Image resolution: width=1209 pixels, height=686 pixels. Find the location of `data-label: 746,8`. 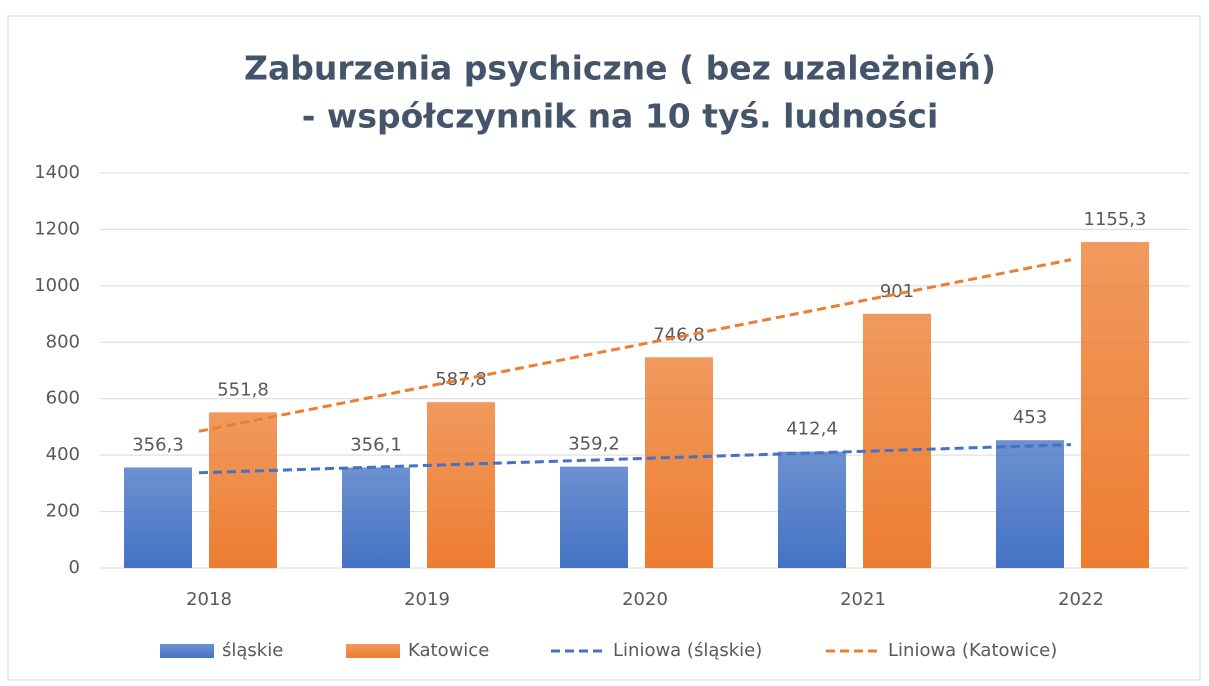

data-label: 746,8 is located at coordinates (679, 334).